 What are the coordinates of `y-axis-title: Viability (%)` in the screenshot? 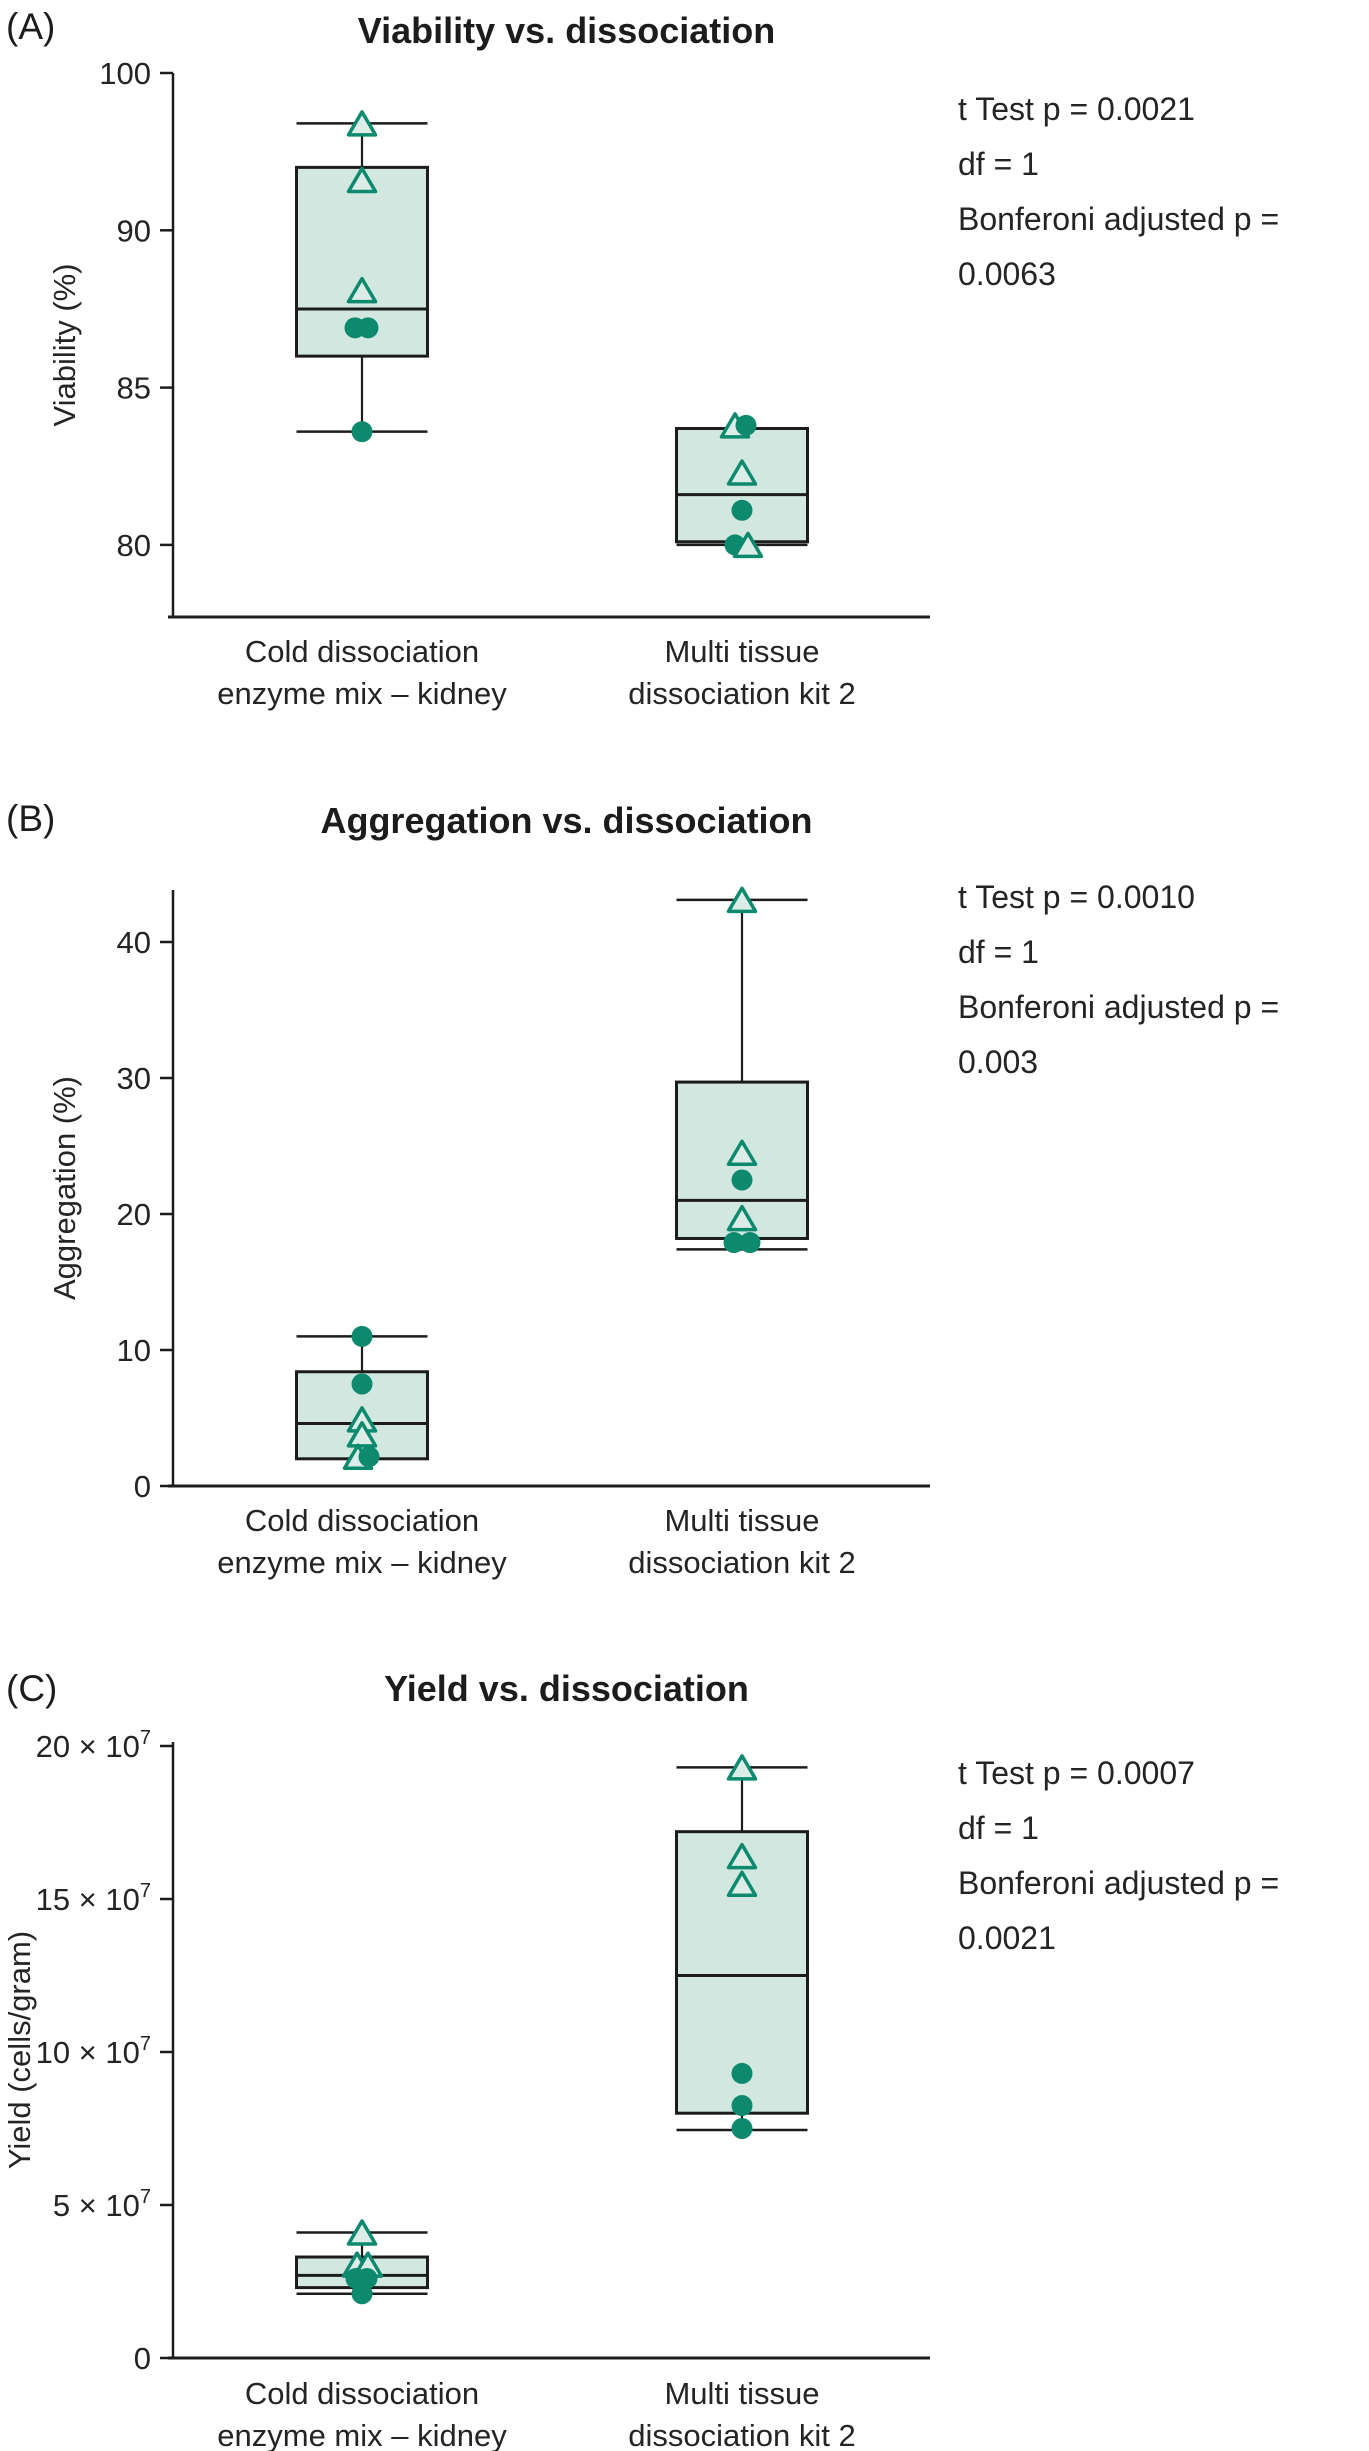 It's located at (64, 344).